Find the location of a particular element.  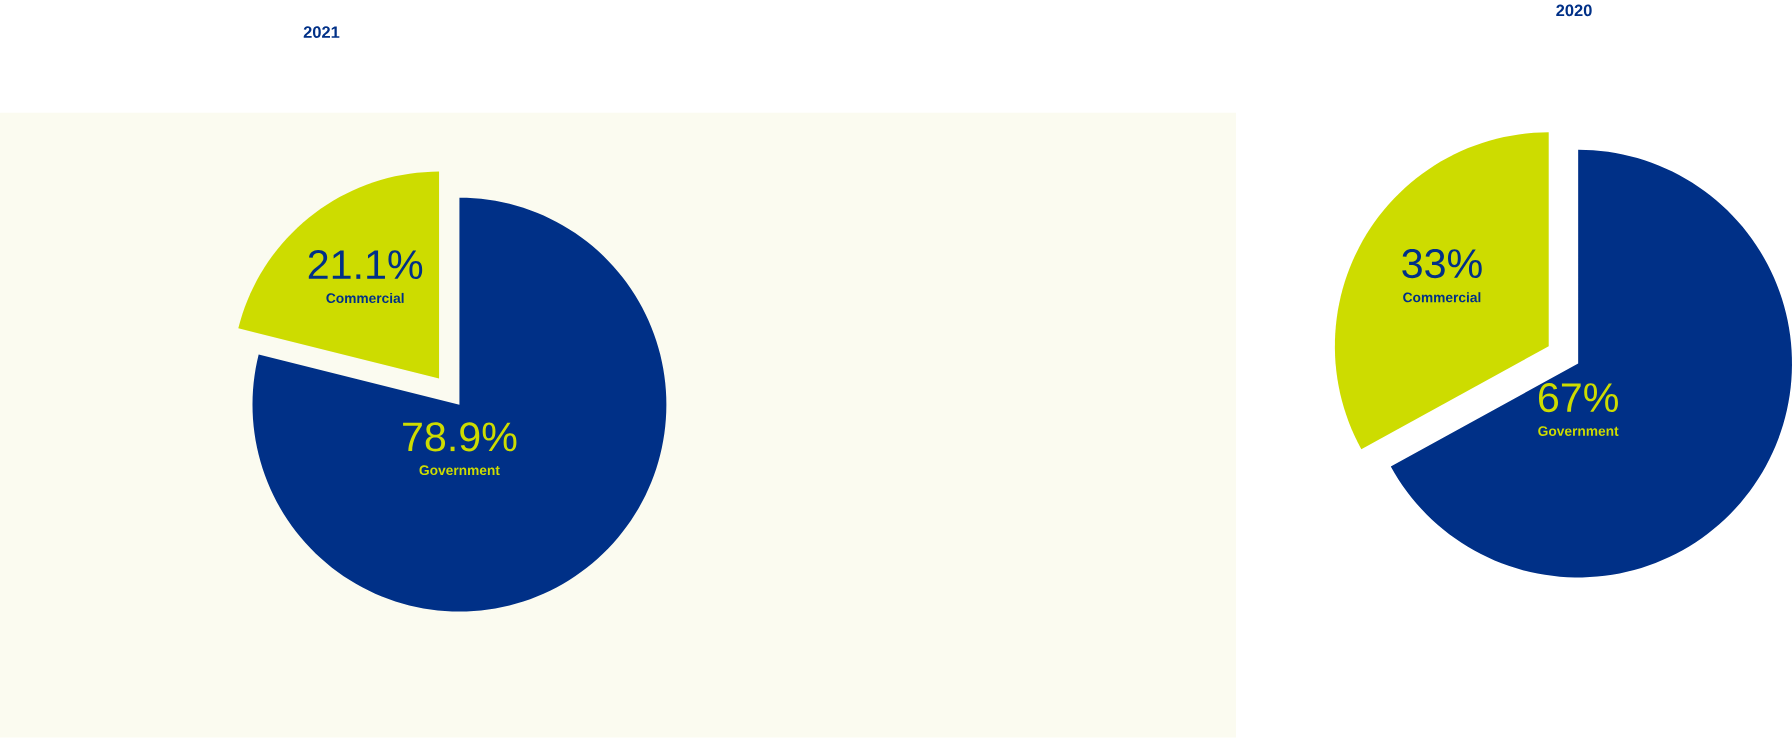

data-label: 21.1% is located at coordinates (365, 265).